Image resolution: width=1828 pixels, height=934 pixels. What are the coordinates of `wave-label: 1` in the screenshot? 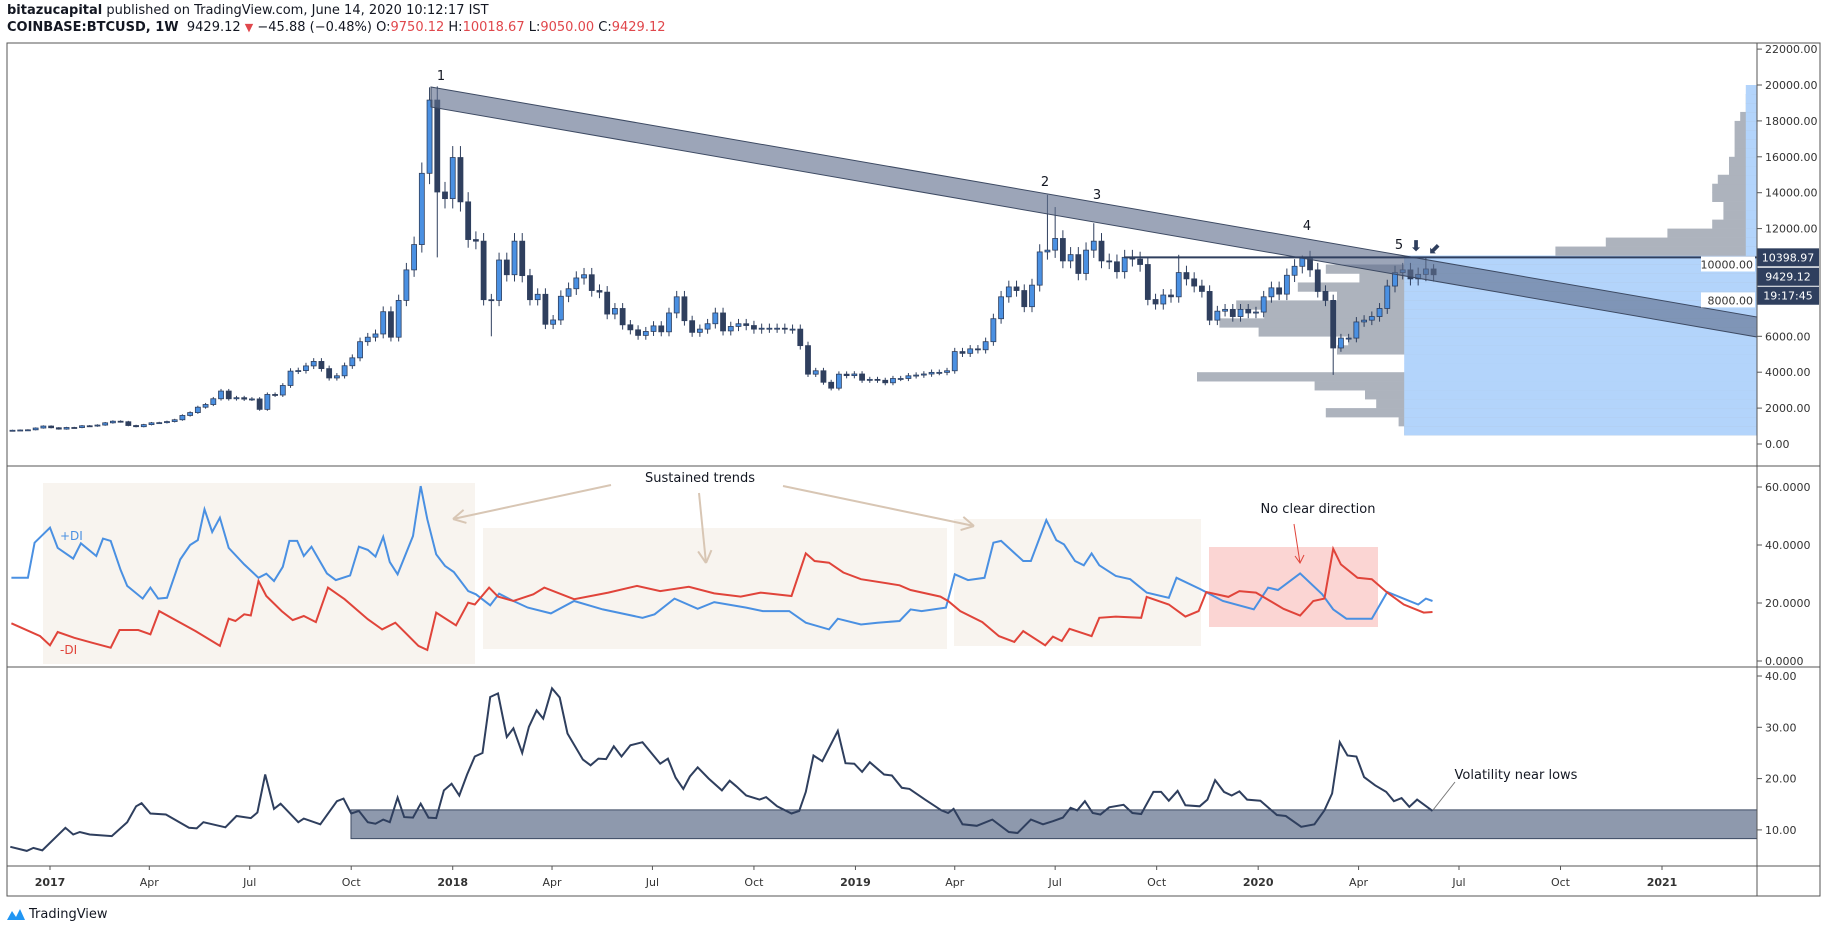 It's located at (441, 76).